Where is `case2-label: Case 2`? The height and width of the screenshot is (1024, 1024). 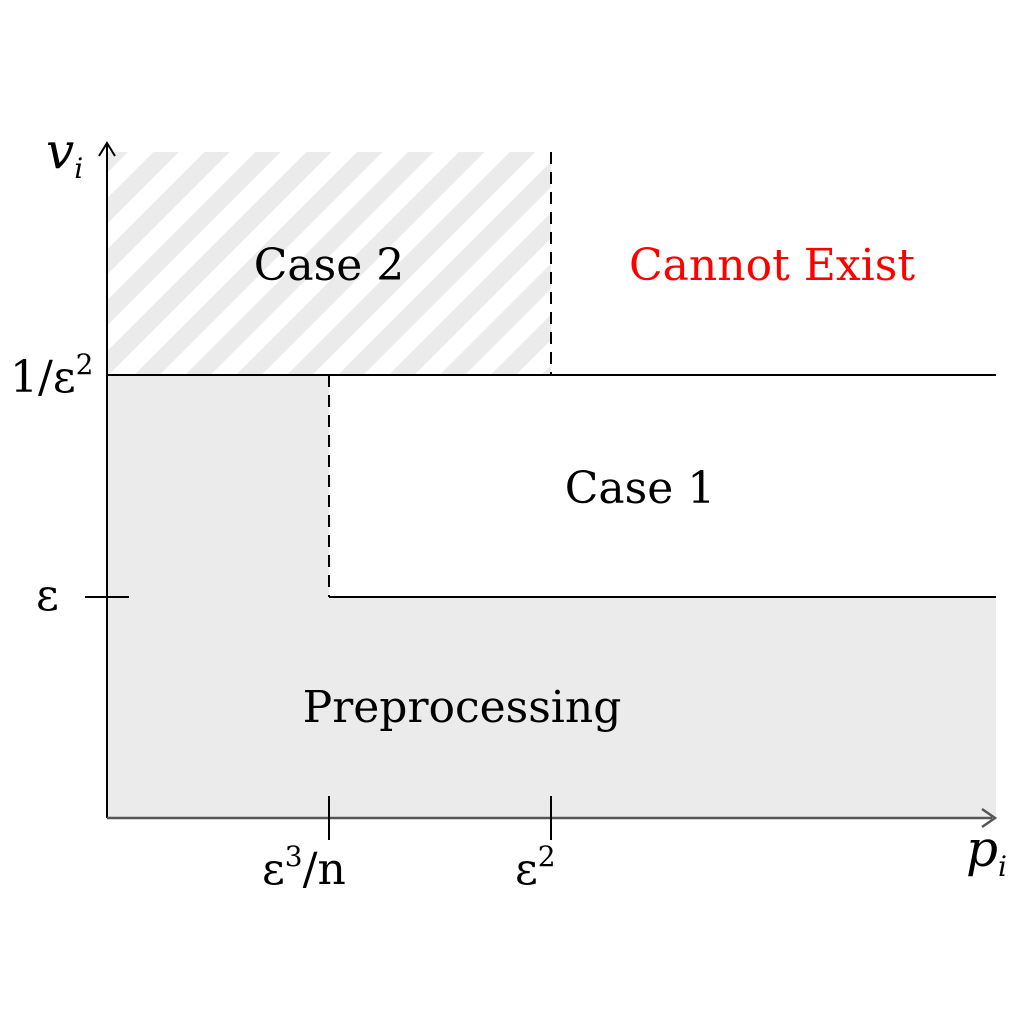 case2-label: Case 2 is located at coordinates (329, 265).